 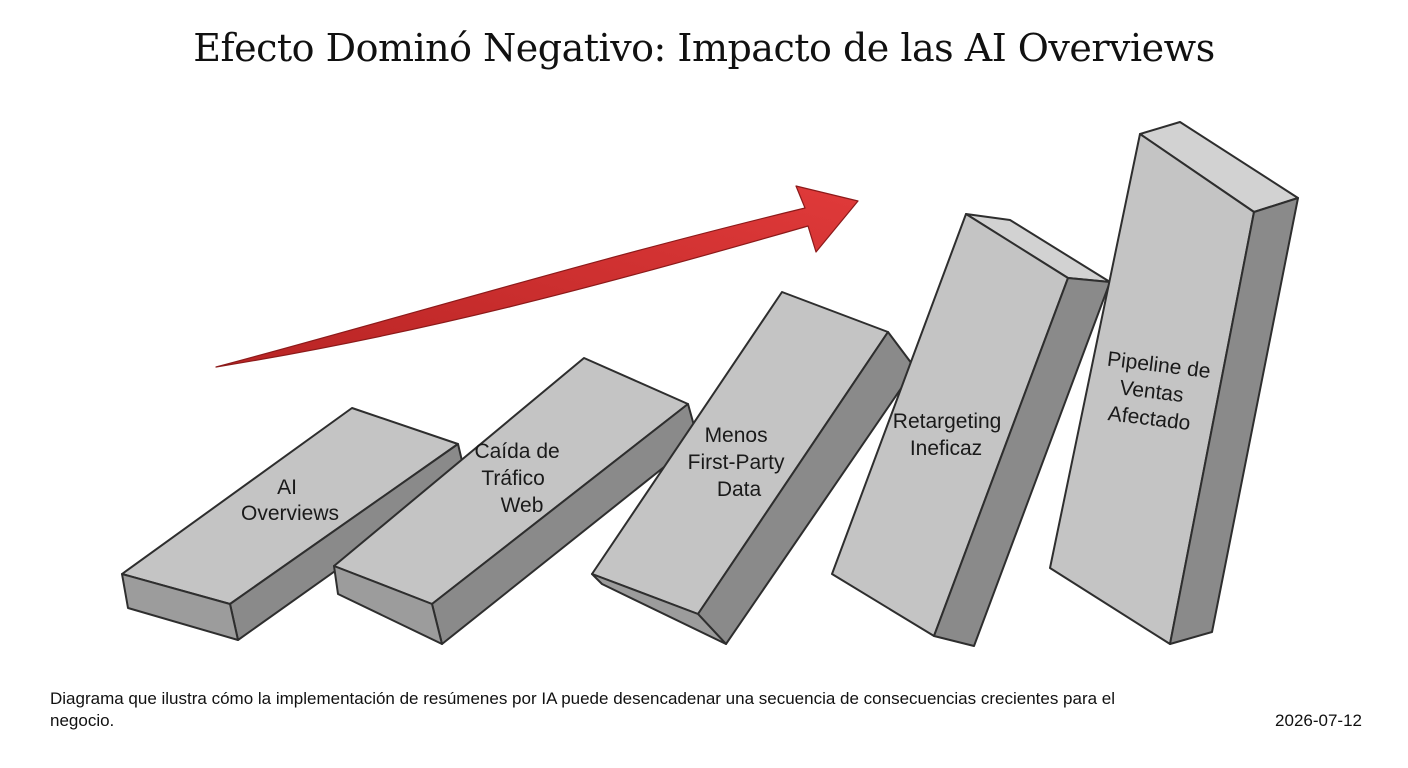 I want to click on domino-label: AI Overviews, so click(x=290, y=500).